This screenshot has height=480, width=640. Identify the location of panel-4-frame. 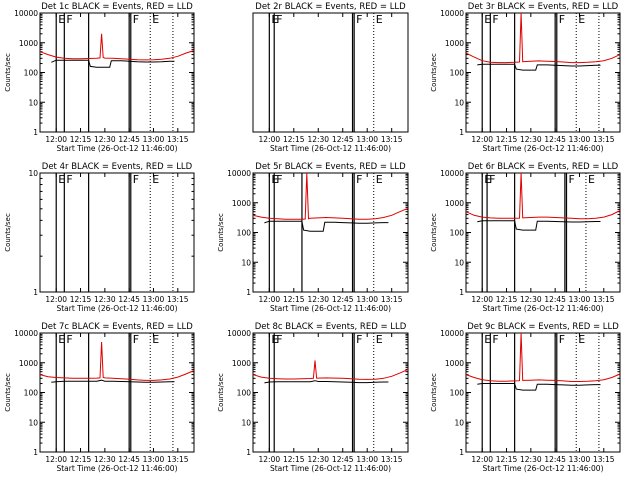
(117, 232).